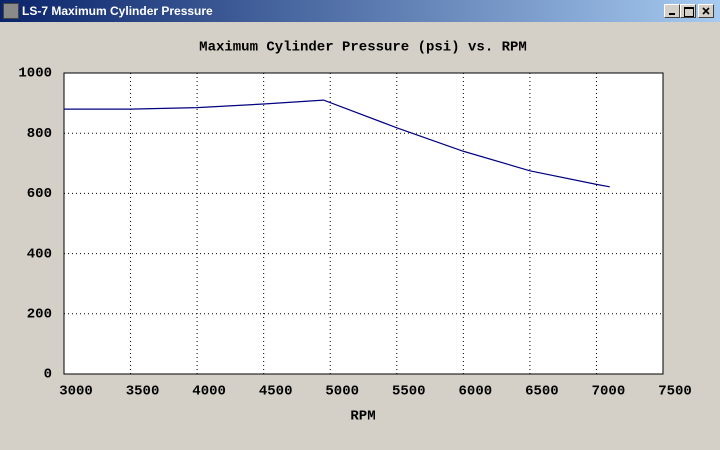 The width and height of the screenshot is (720, 450). What do you see at coordinates (276, 392) in the screenshot?
I see `x-tick-label: 4500` at bounding box center [276, 392].